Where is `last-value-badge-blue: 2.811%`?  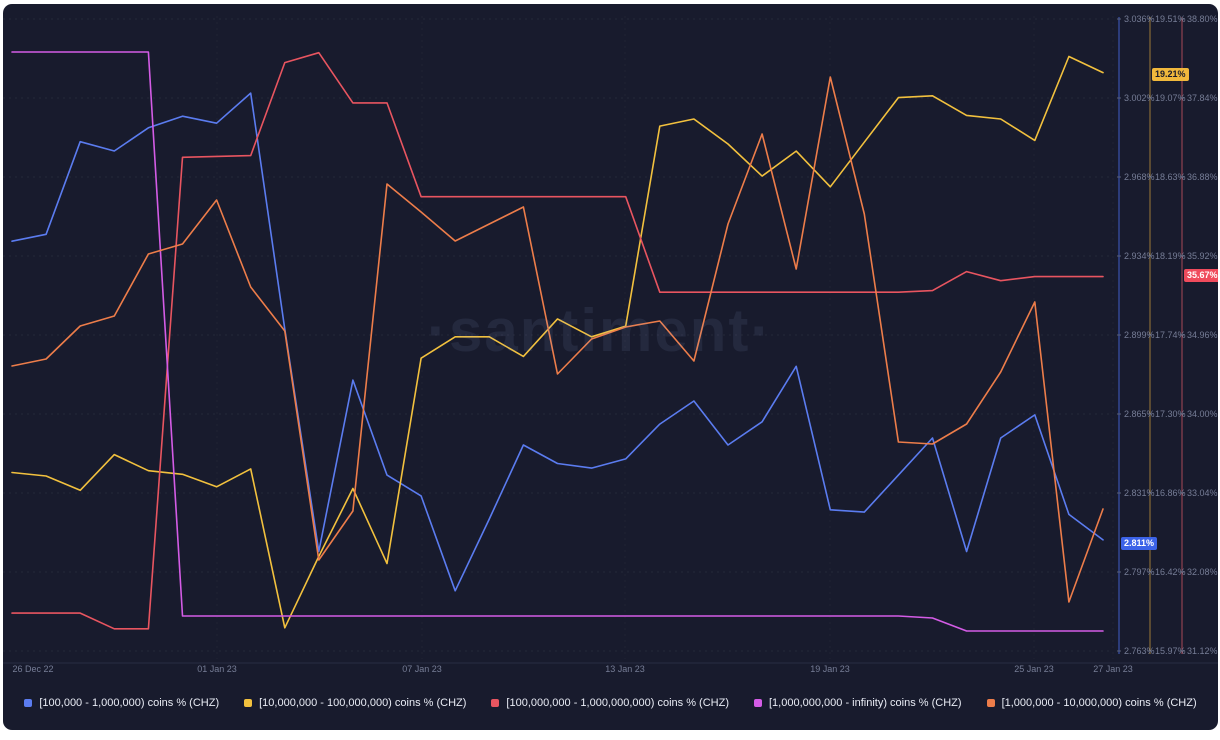 last-value-badge-blue: 2.811% is located at coordinates (1139, 543).